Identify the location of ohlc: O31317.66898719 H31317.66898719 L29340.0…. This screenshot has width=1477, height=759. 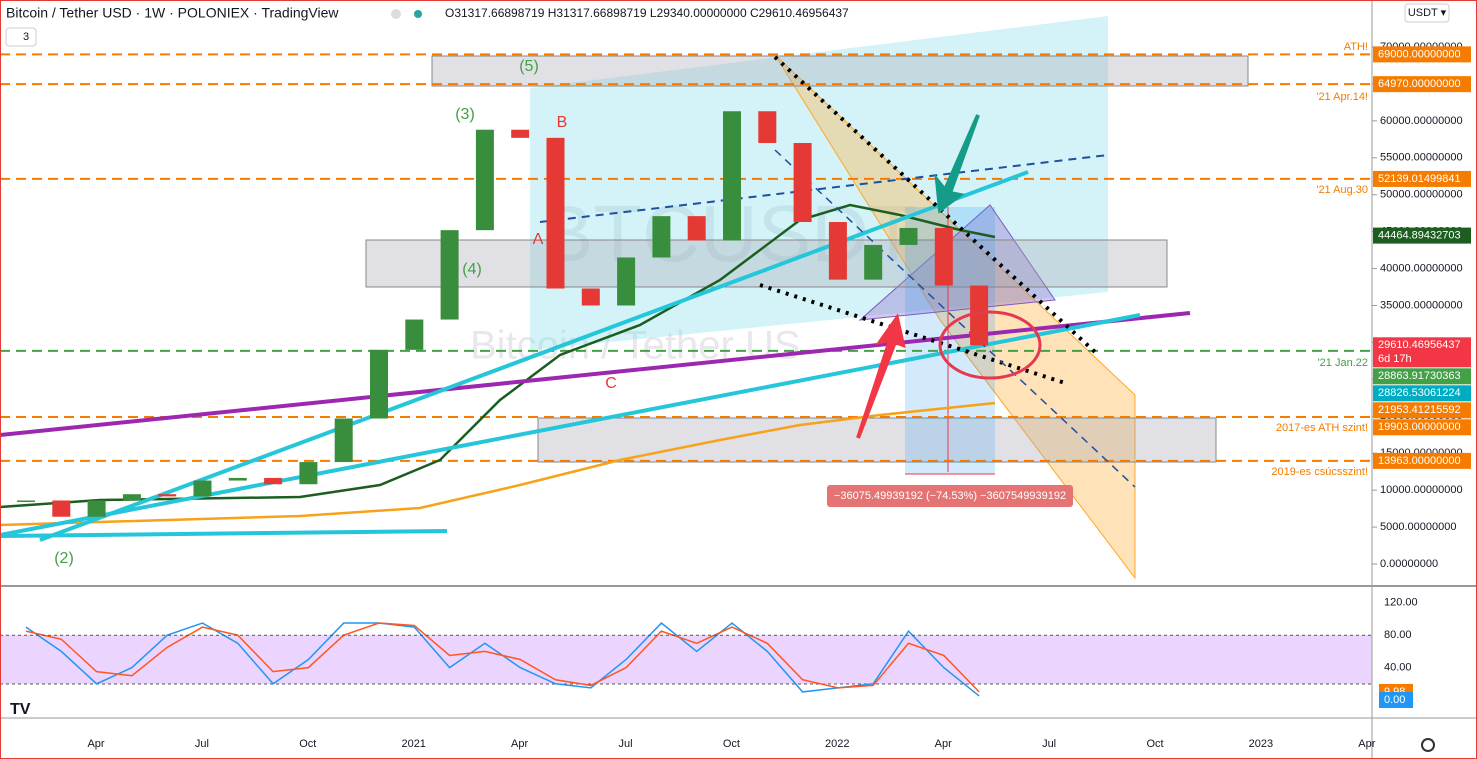
(647, 13).